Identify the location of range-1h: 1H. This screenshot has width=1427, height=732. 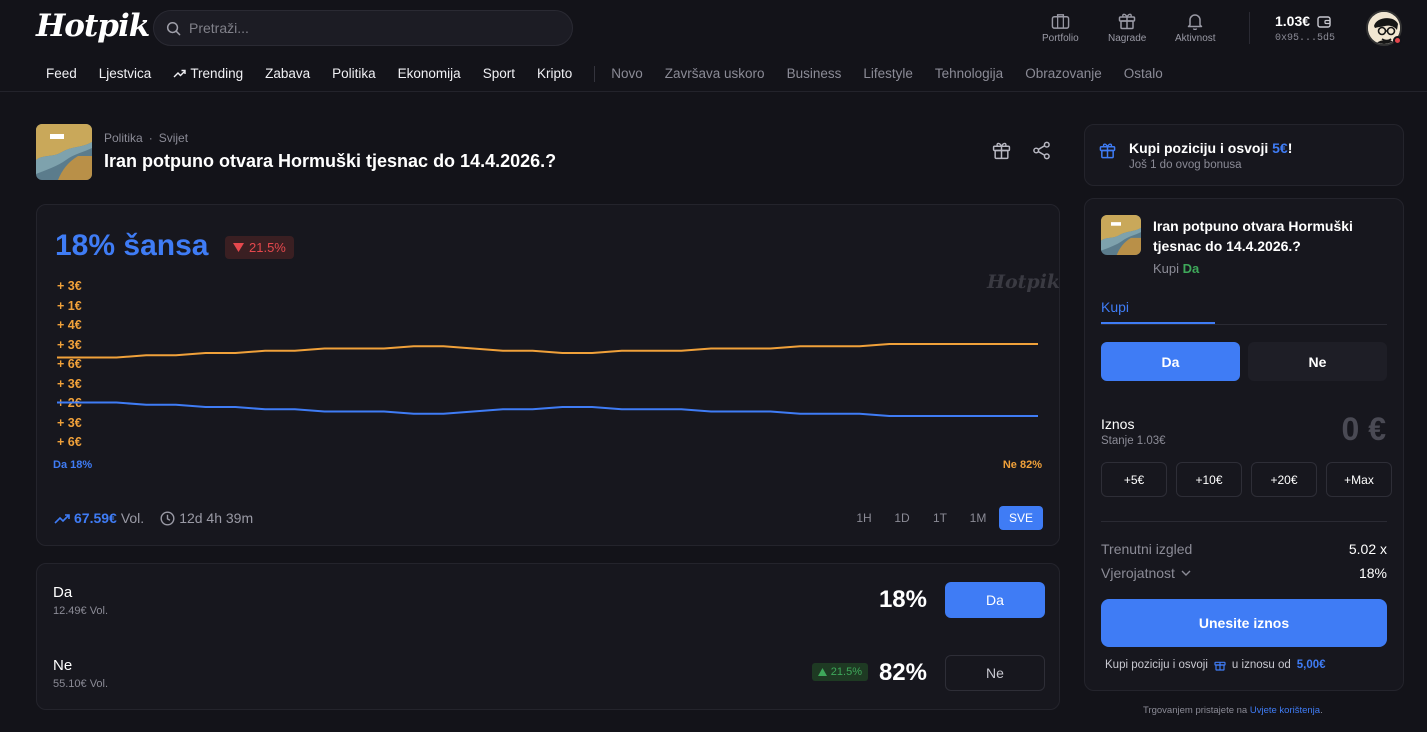
(864, 518).